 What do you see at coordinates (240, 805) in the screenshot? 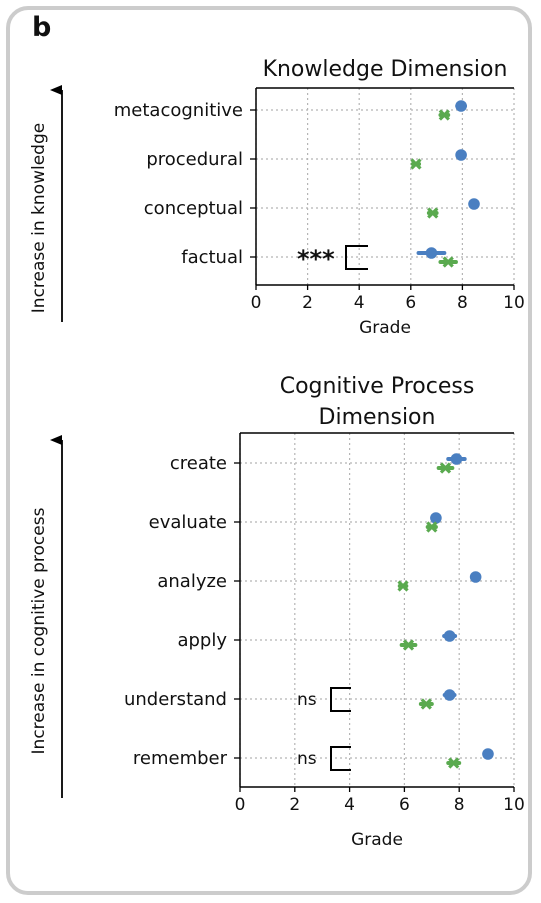
I see `chart2-x-tick-label: 0` at bounding box center [240, 805].